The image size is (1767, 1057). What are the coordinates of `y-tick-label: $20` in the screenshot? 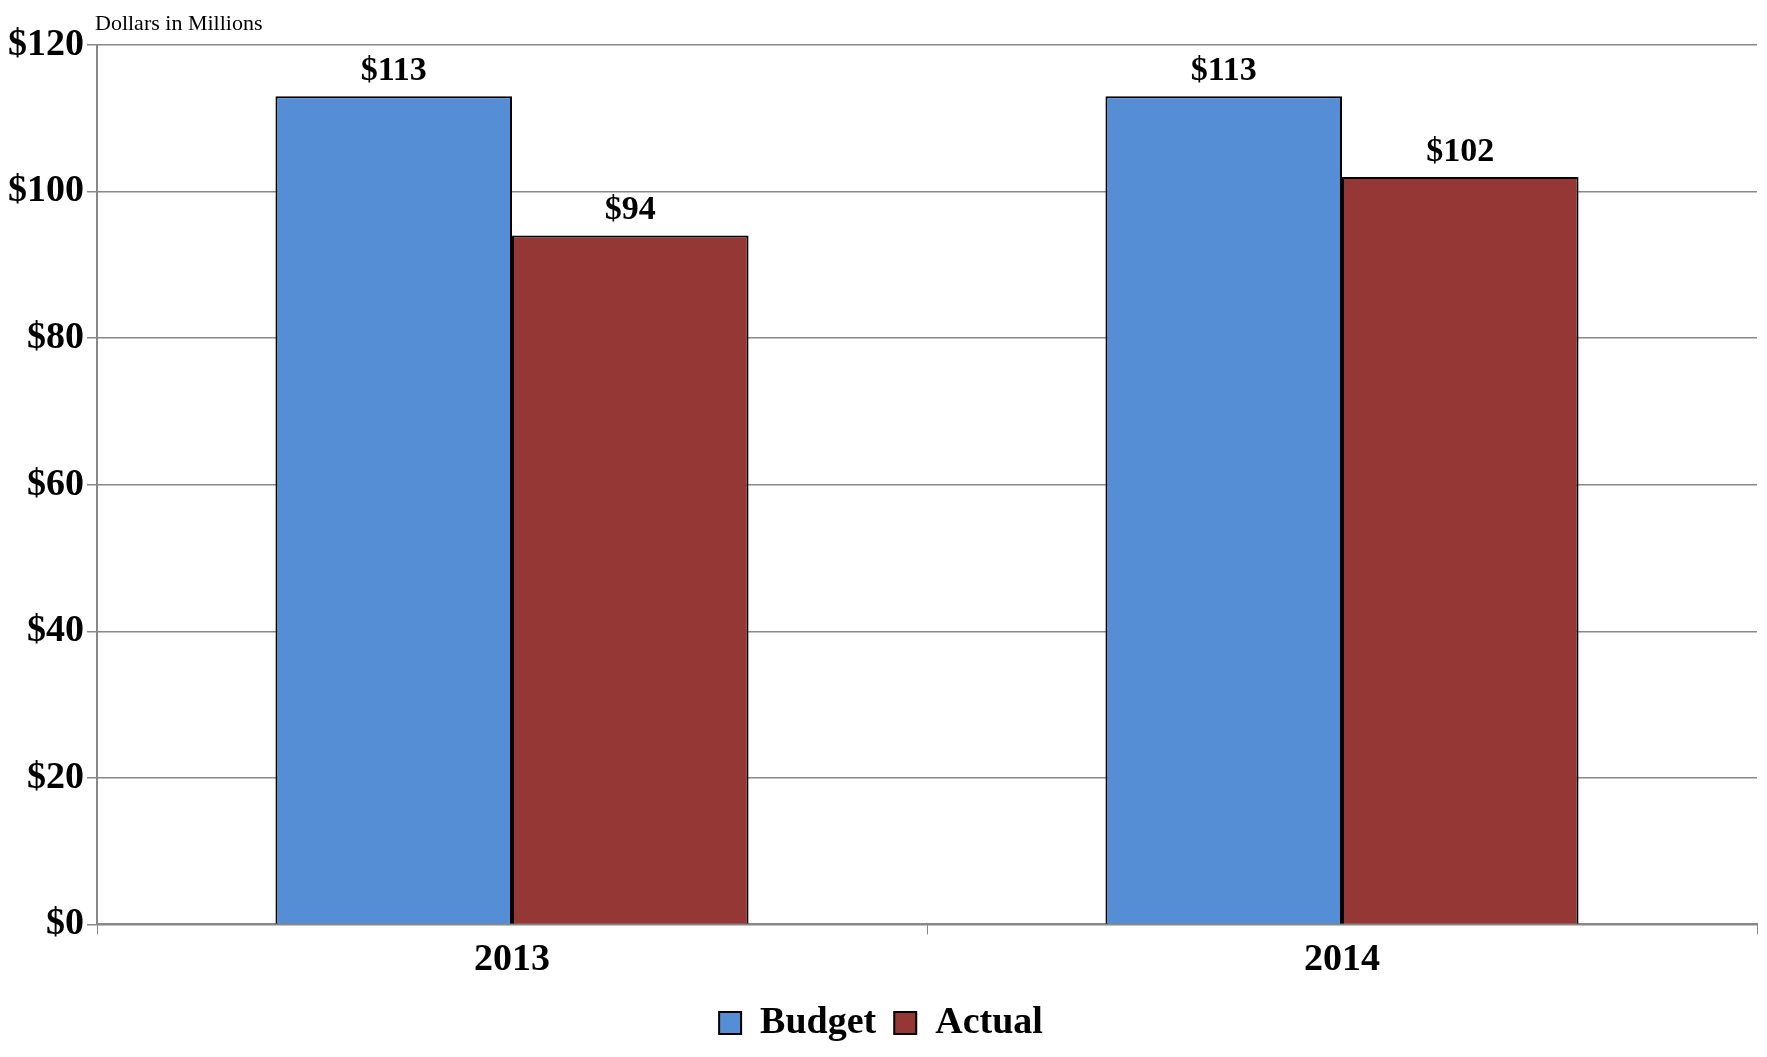 It's located at (55, 774).